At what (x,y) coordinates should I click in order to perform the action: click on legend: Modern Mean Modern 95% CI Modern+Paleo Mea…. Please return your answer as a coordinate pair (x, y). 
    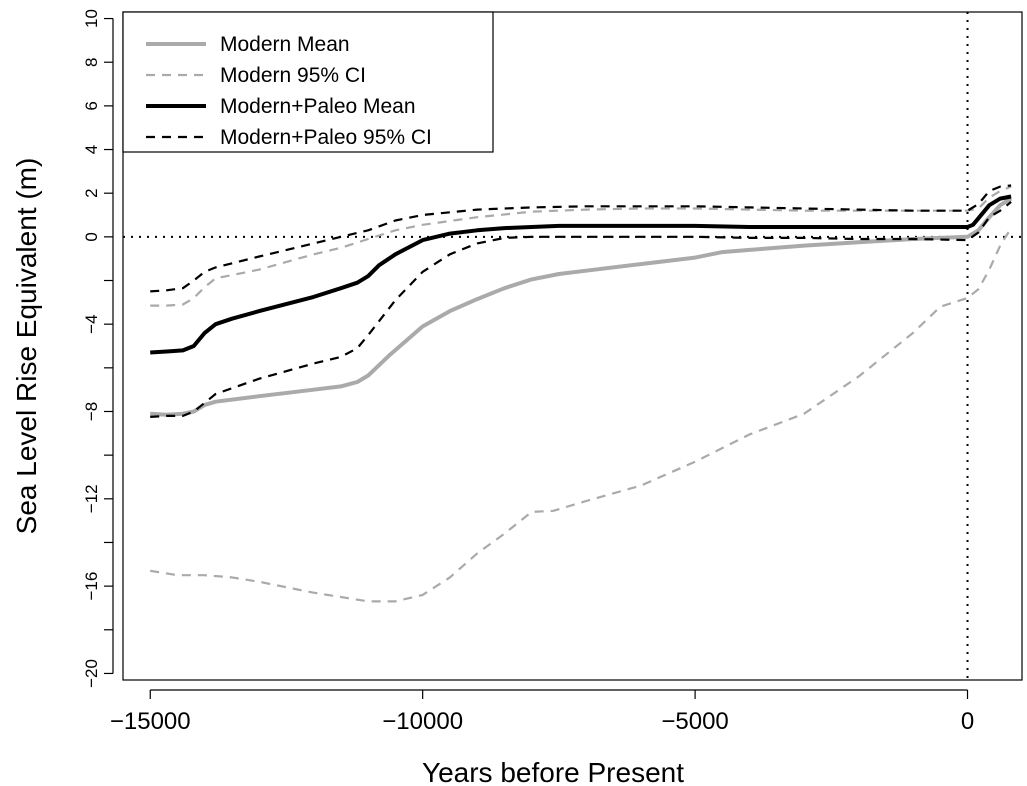
    Looking at the image, I should click on (308, 82).